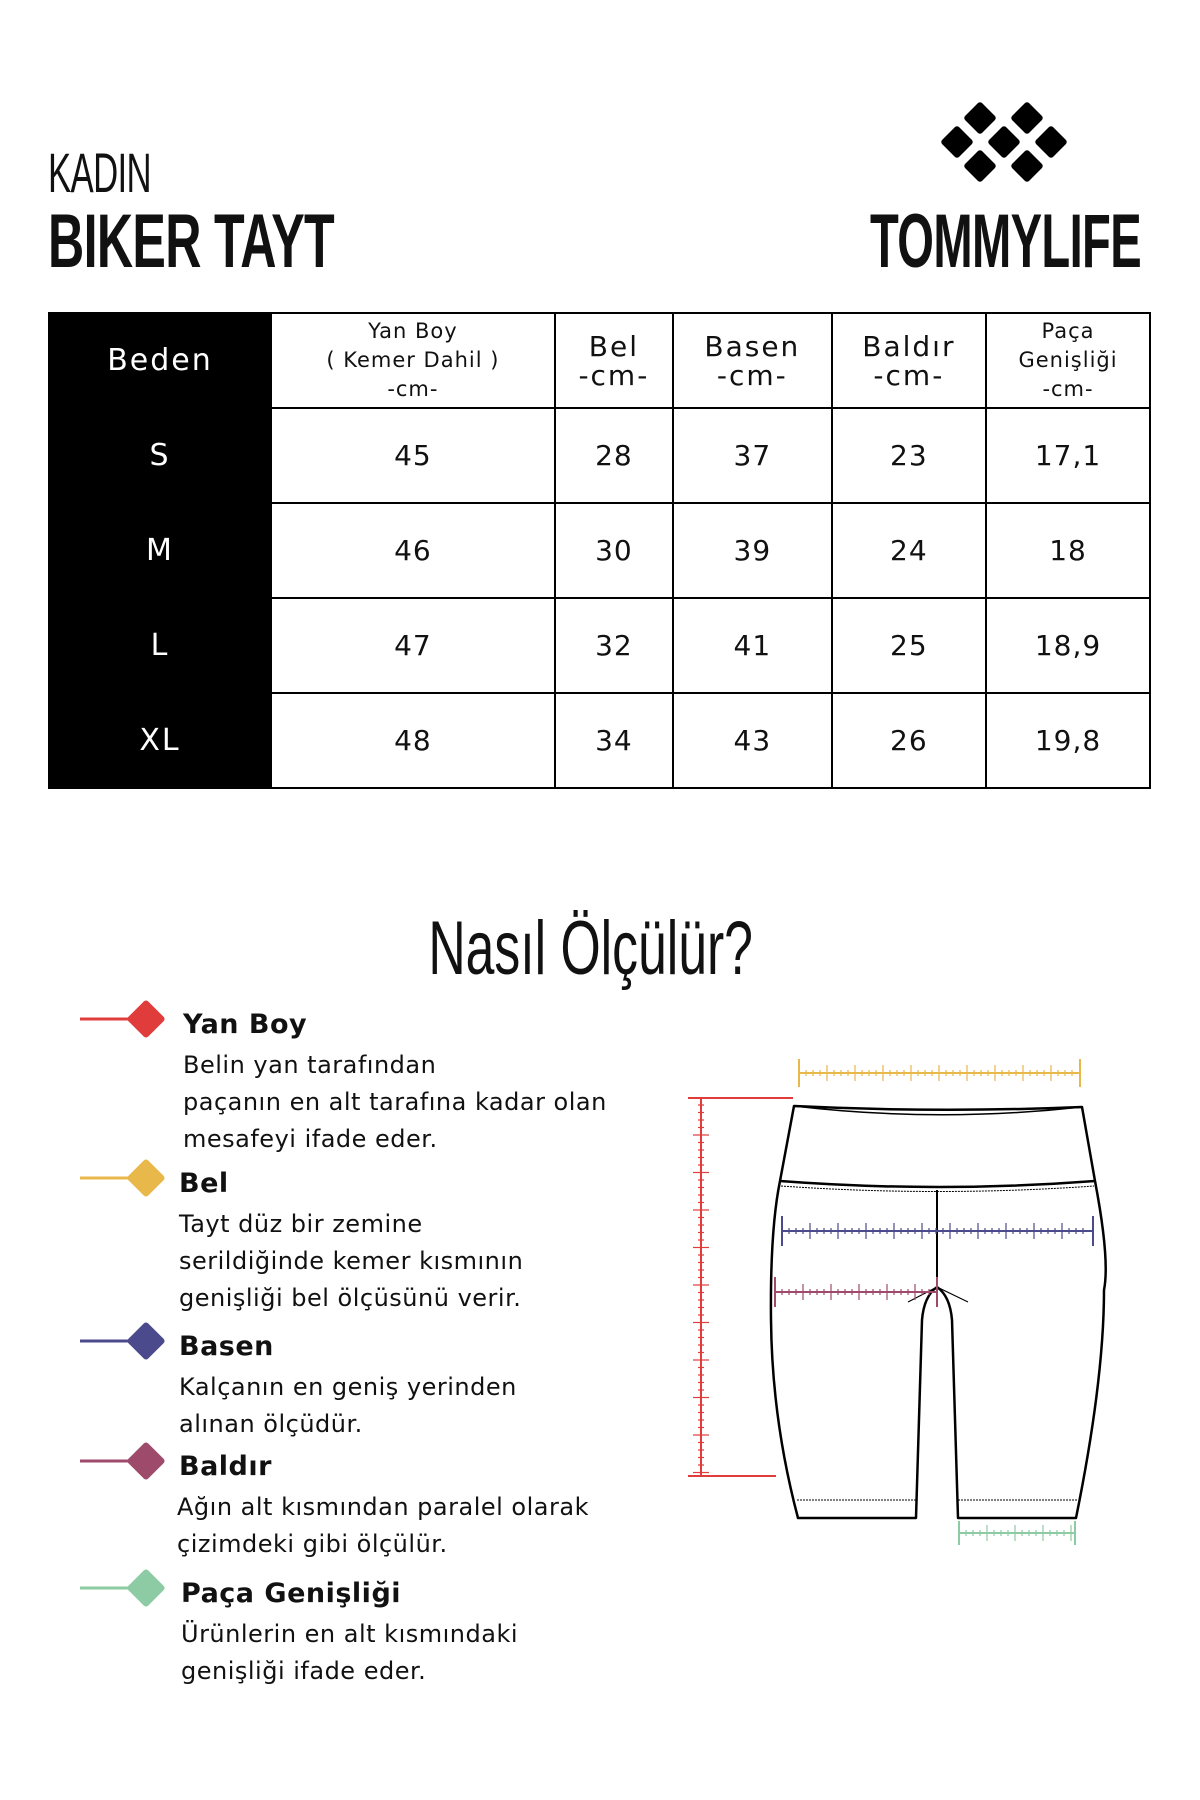 The height and width of the screenshot is (1800, 1200). Describe the element at coordinates (613, 346) in the screenshot. I see `header-line: Bel` at that location.